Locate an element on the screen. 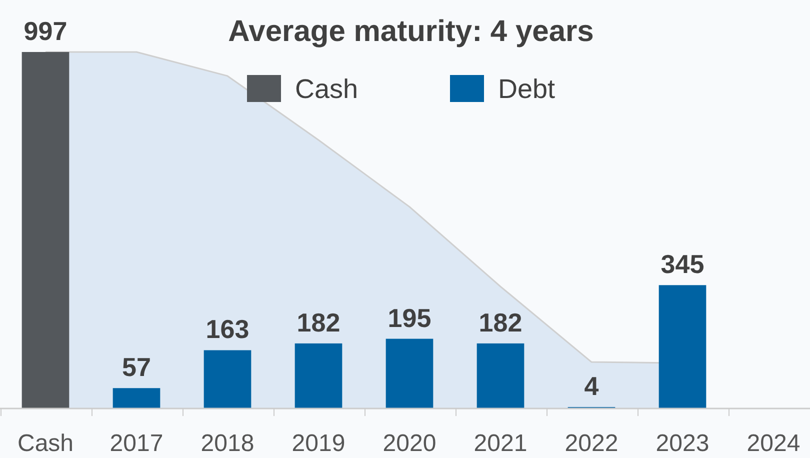  x-tick-label: 2024 is located at coordinates (773, 443).